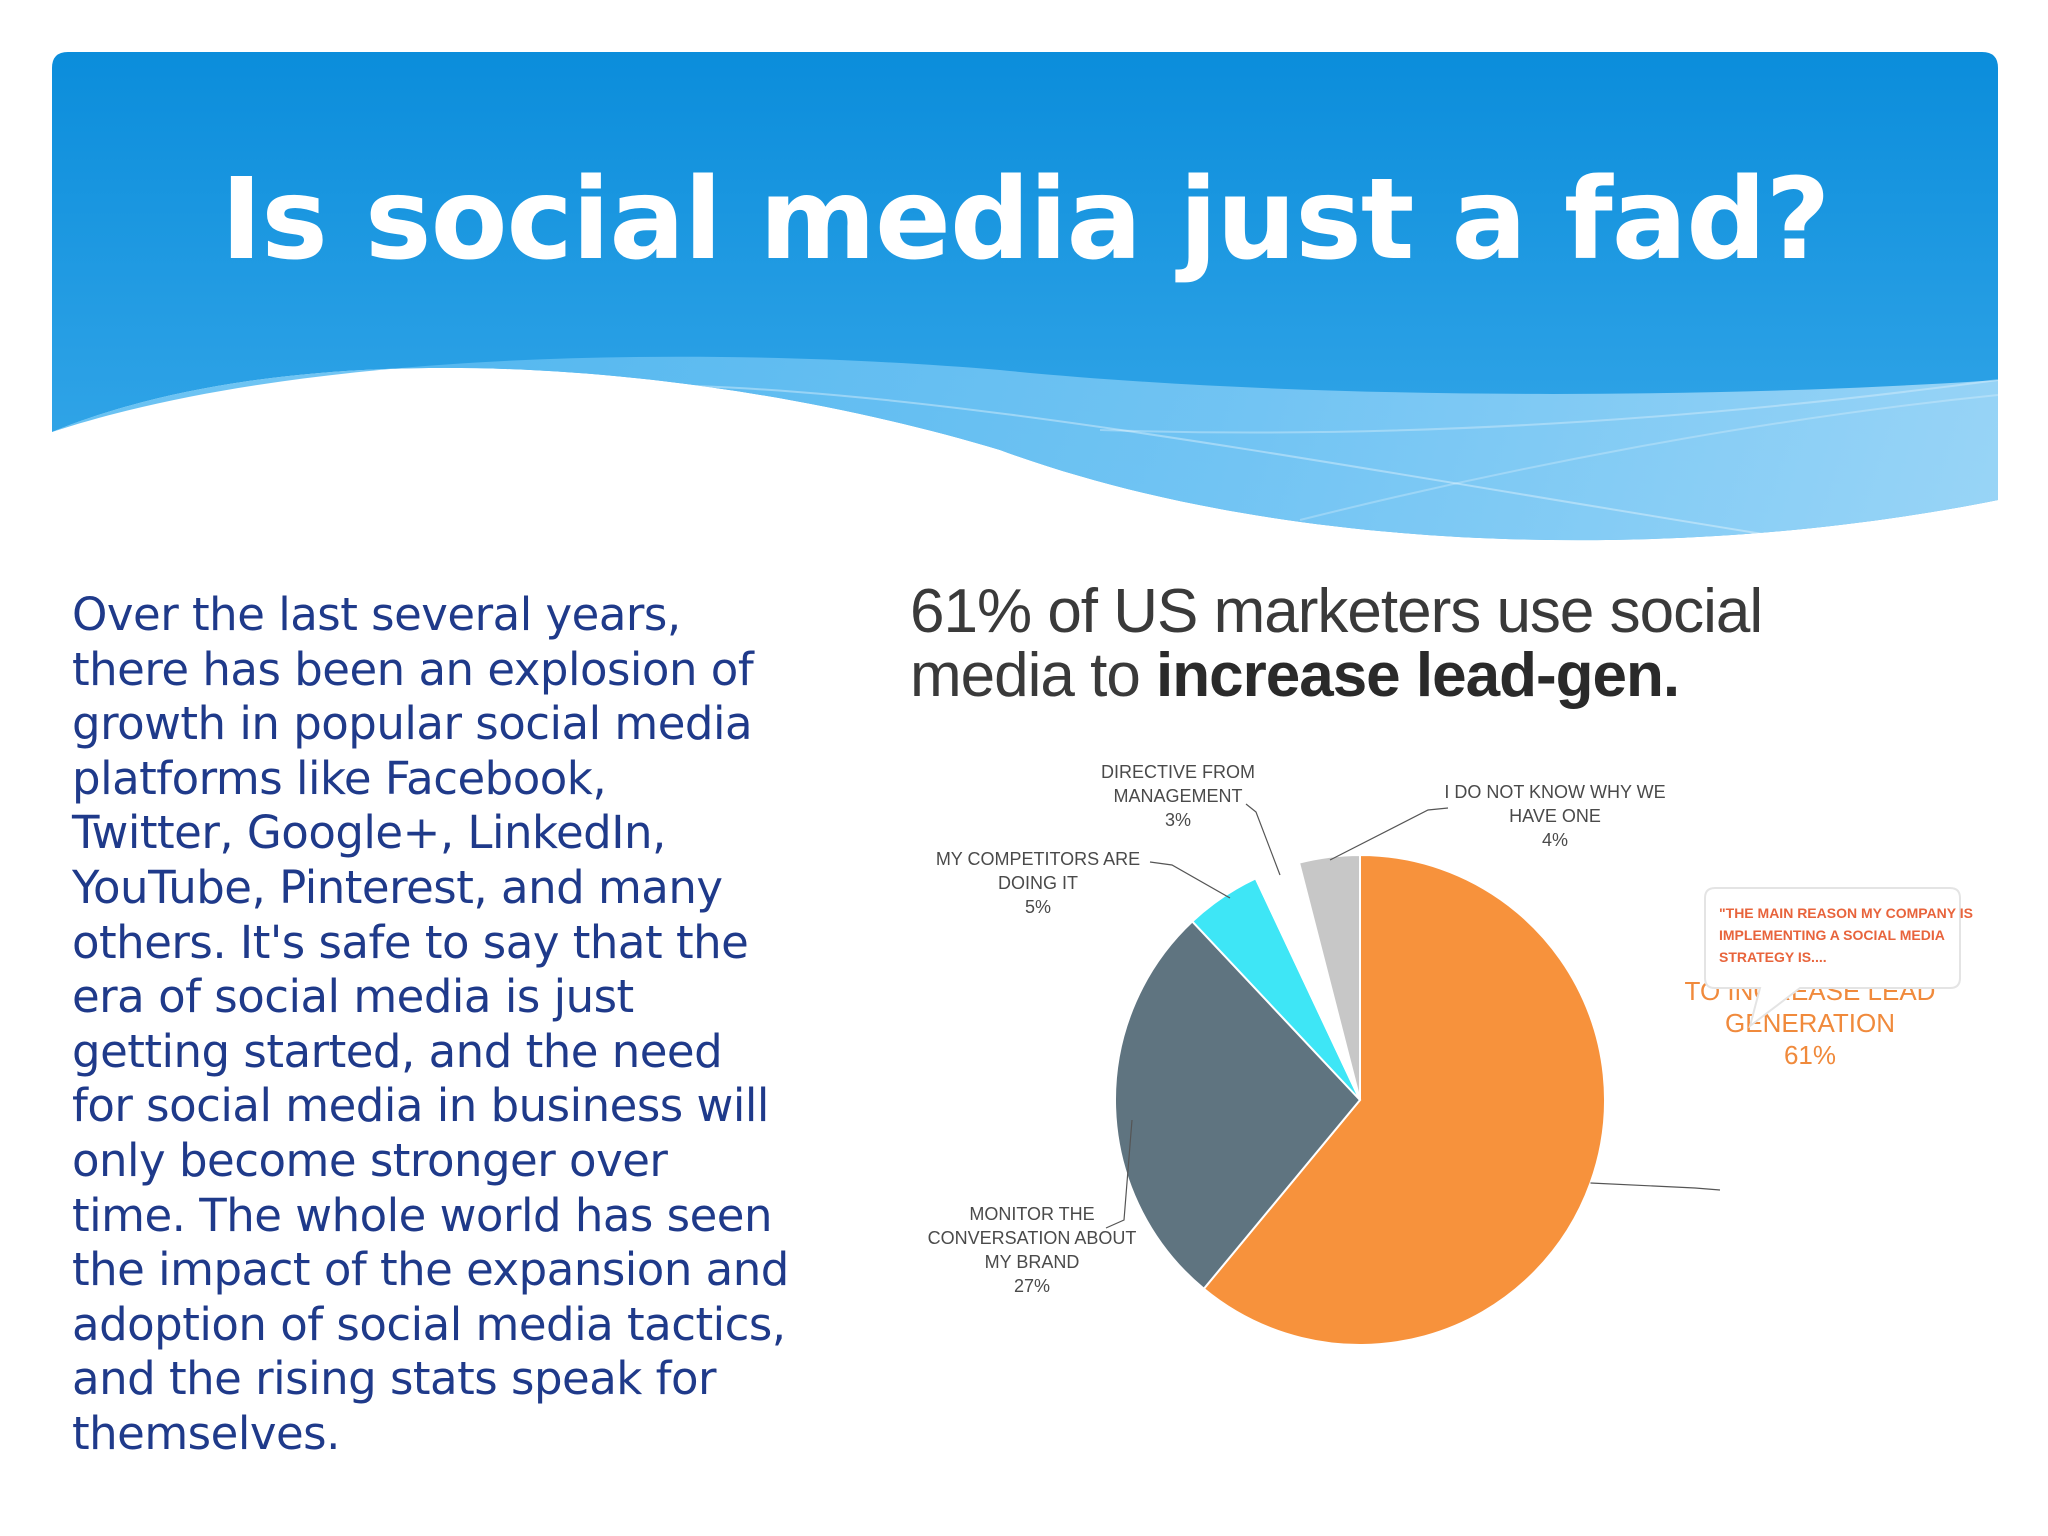 The image size is (2048, 1536). Describe the element at coordinates (1810, 1055) in the screenshot. I see `slice-pct-label-lead: 61%` at that location.